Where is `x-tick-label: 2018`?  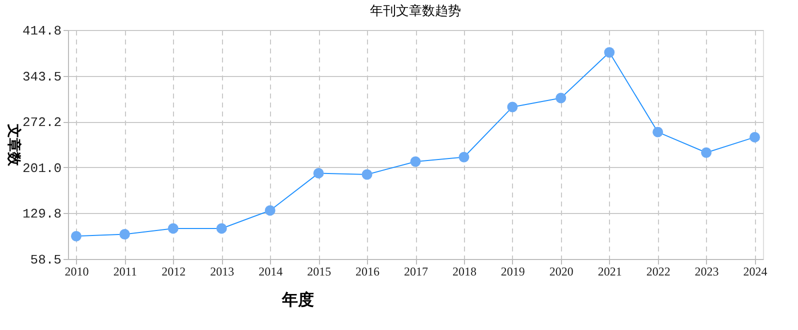 x-tick-label: 2018 is located at coordinates (464, 271).